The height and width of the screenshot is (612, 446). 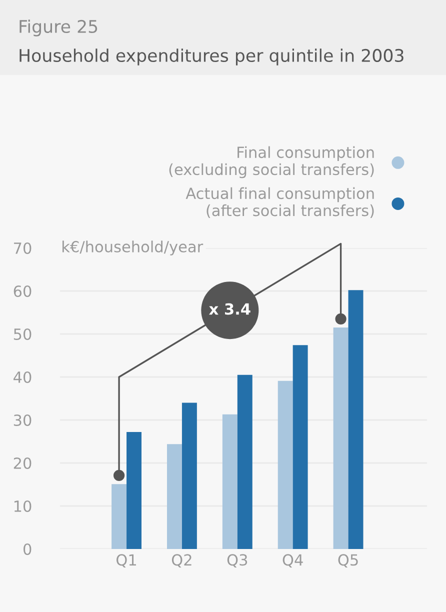 What do you see at coordinates (23, 463) in the screenshot?
I see `y-tick-label: 20` at bounding box center [23, 463].